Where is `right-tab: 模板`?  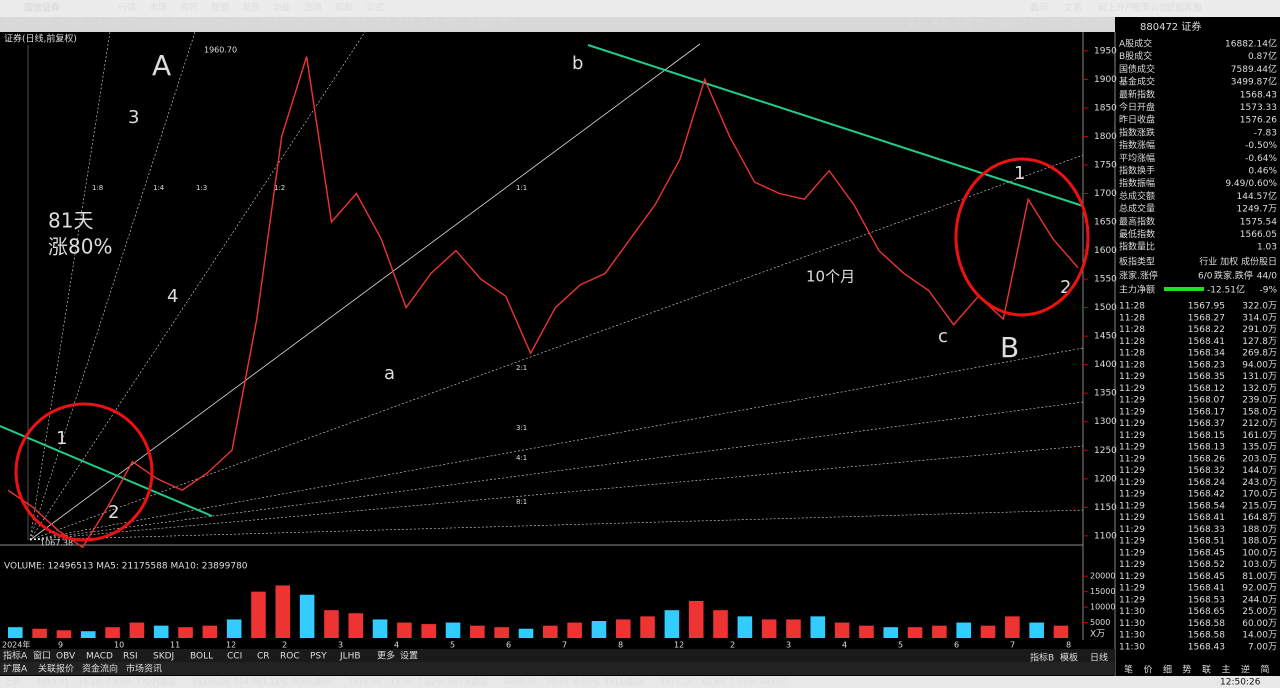
right-tab: 模板 is located at coordinates (1069, 658).